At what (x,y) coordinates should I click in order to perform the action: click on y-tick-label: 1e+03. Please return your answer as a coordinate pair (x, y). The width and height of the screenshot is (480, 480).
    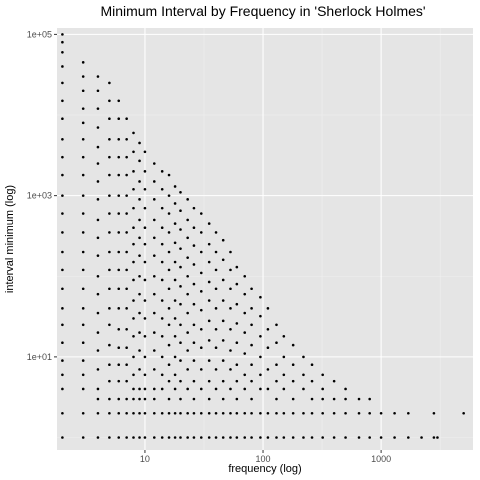
    Looking at the image, I should click on (39, 196).